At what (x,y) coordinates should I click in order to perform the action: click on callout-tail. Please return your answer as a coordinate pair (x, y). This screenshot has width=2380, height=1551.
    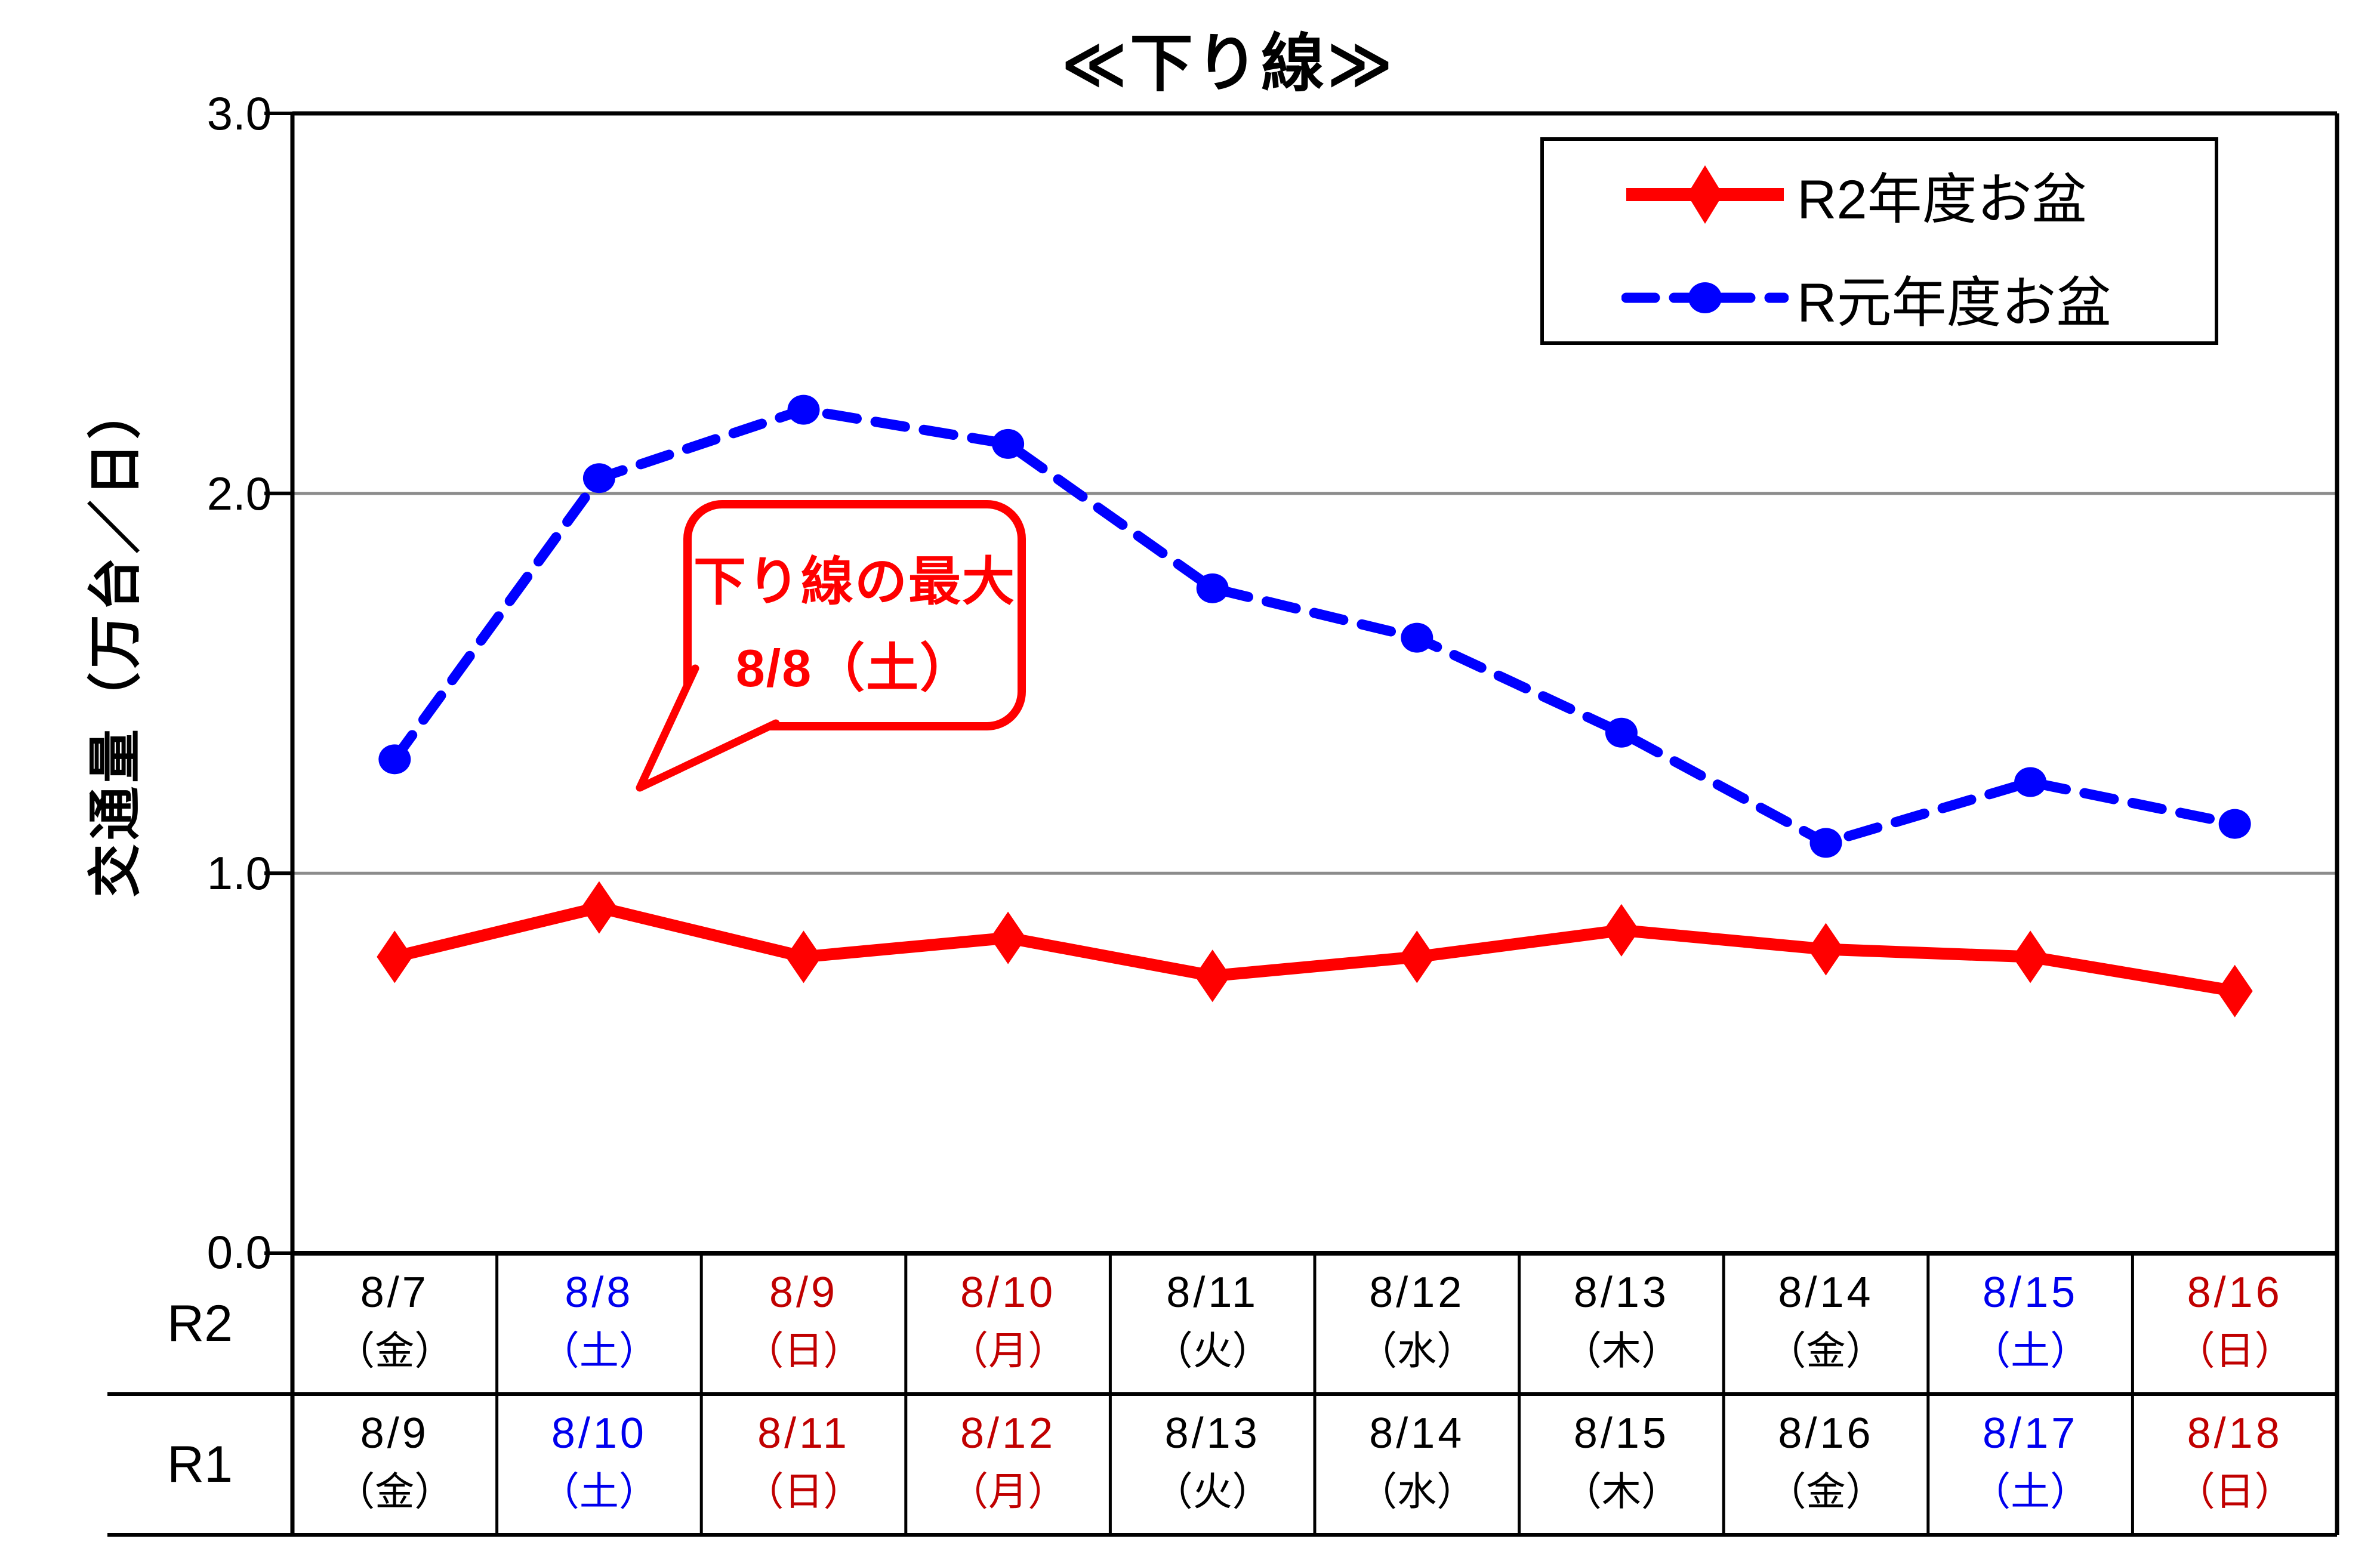
    Looking at the image, I should click on (708, 728).